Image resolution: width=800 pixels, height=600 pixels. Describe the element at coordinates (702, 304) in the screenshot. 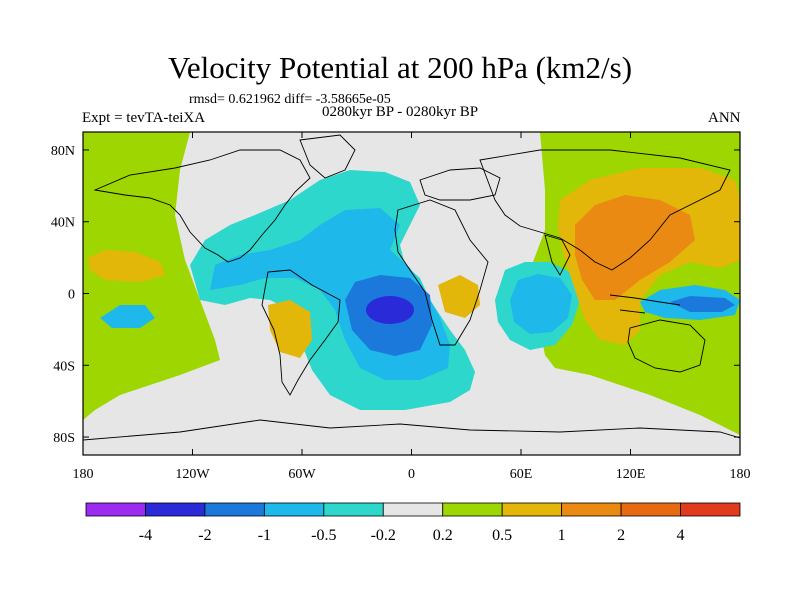

I see `deep-blue-pacific` at that location.